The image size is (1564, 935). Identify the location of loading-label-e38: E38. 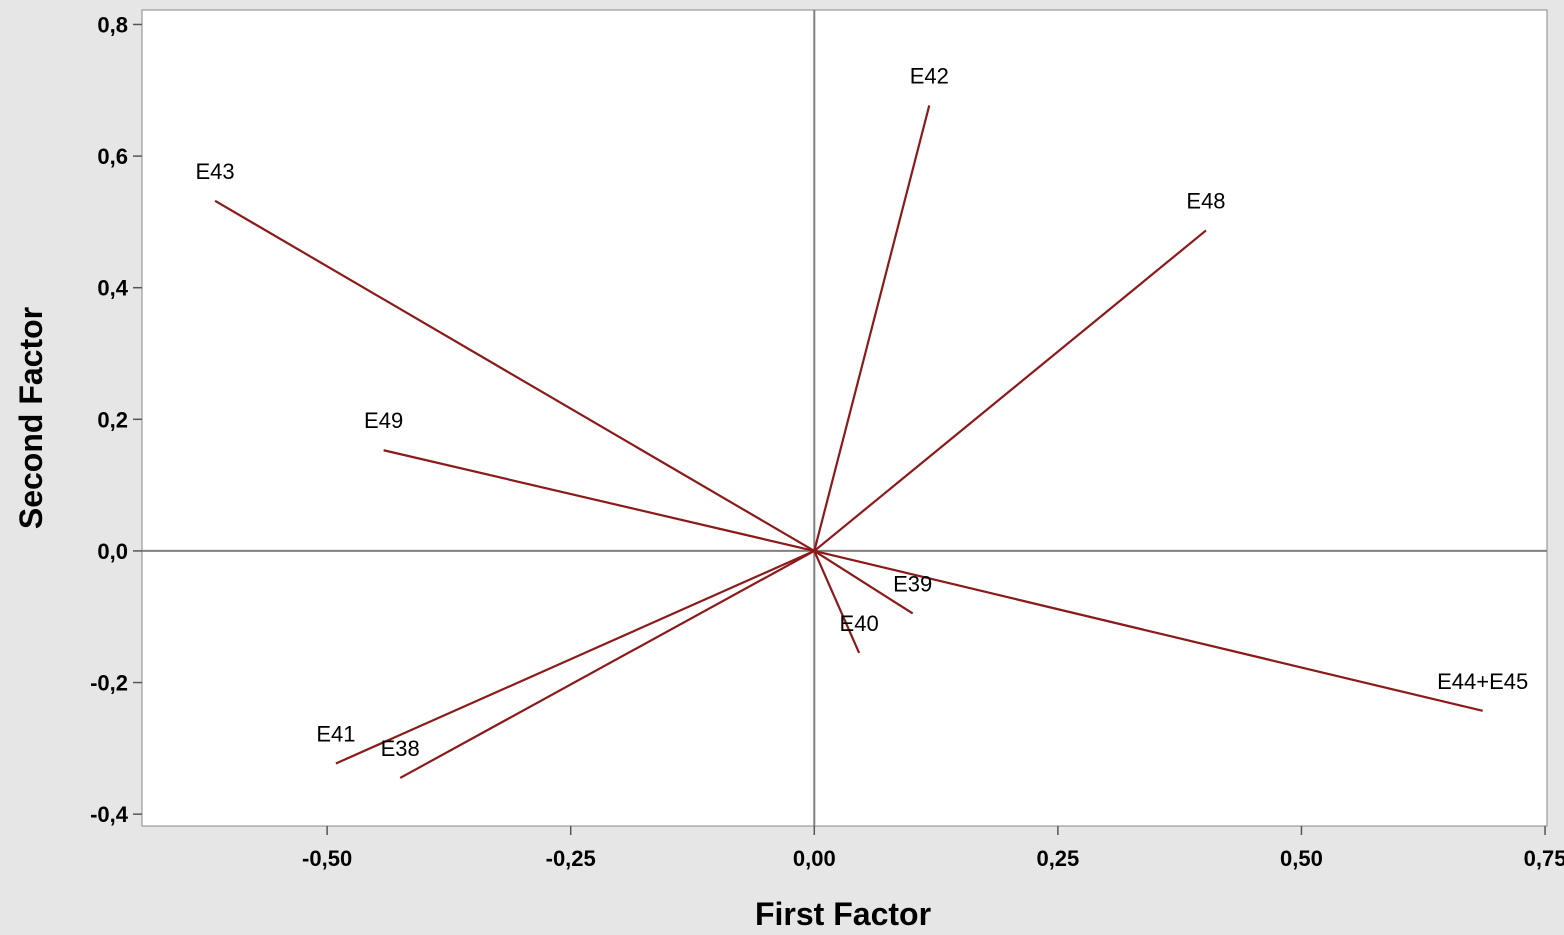
(400, 748).